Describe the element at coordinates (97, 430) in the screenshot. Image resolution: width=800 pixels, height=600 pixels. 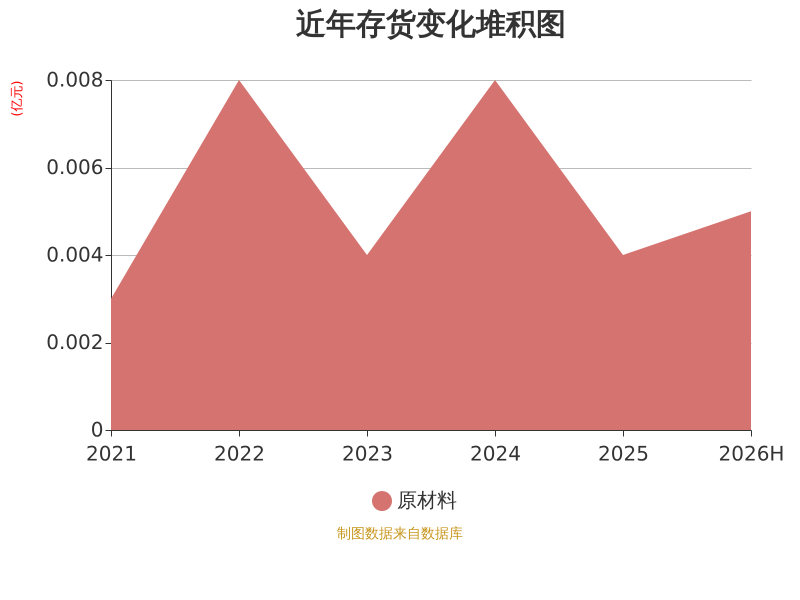
I see `y-tick-label: 0` at that location.